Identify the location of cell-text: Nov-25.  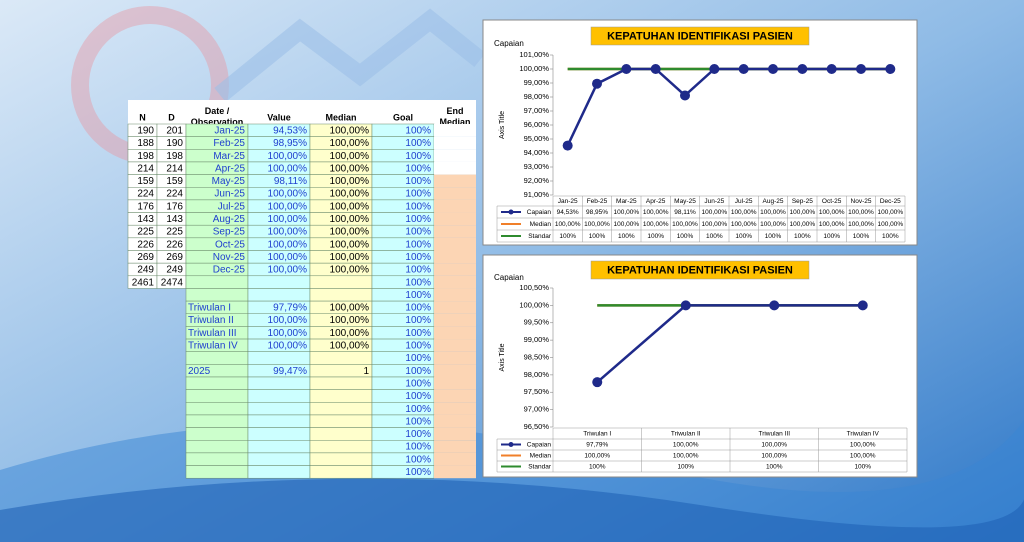
(229, 257).